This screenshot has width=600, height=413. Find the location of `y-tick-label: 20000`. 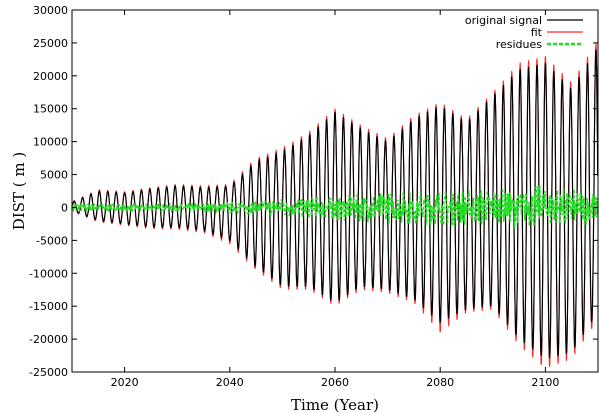

y-tick-label: 20000 is located at coordinates (50, 76).